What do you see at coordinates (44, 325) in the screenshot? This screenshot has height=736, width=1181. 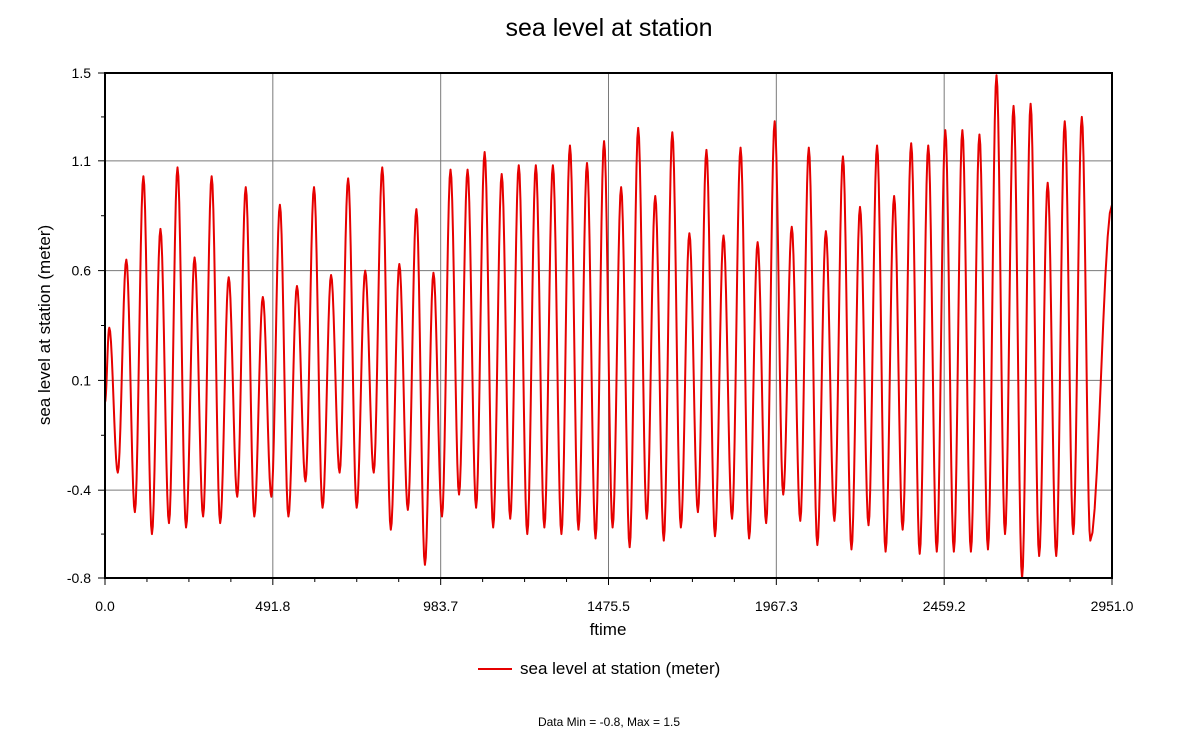 I see `y-axis-label: sea level at station (meter)` at bounding box center [44, 325].